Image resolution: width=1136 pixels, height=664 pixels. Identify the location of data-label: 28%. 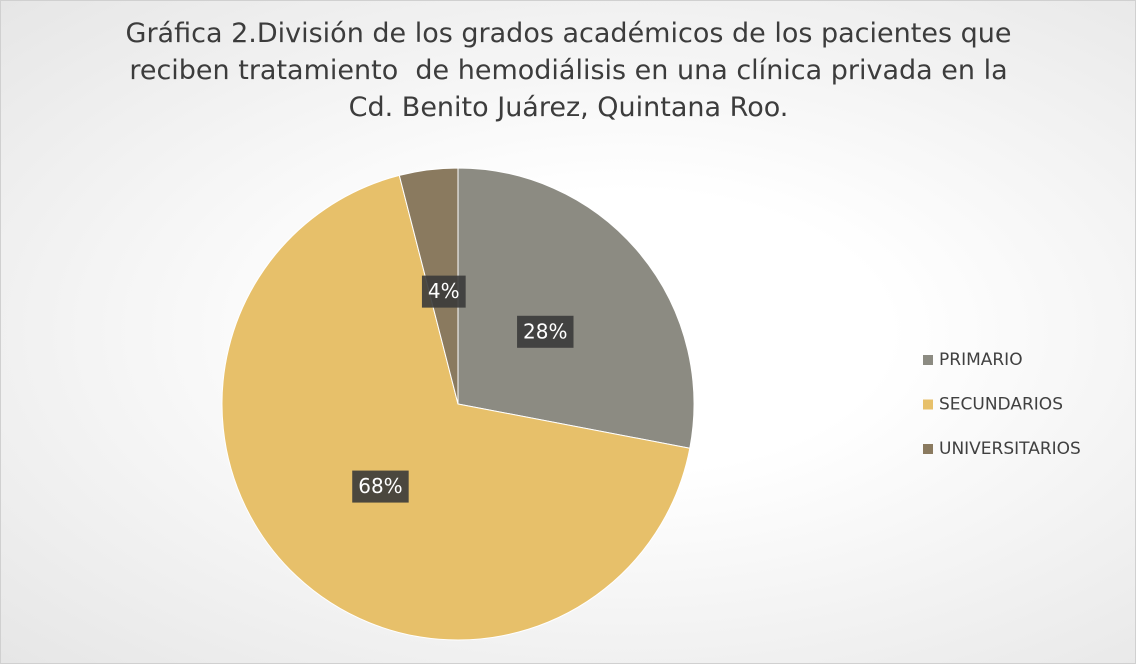
(545, 331).